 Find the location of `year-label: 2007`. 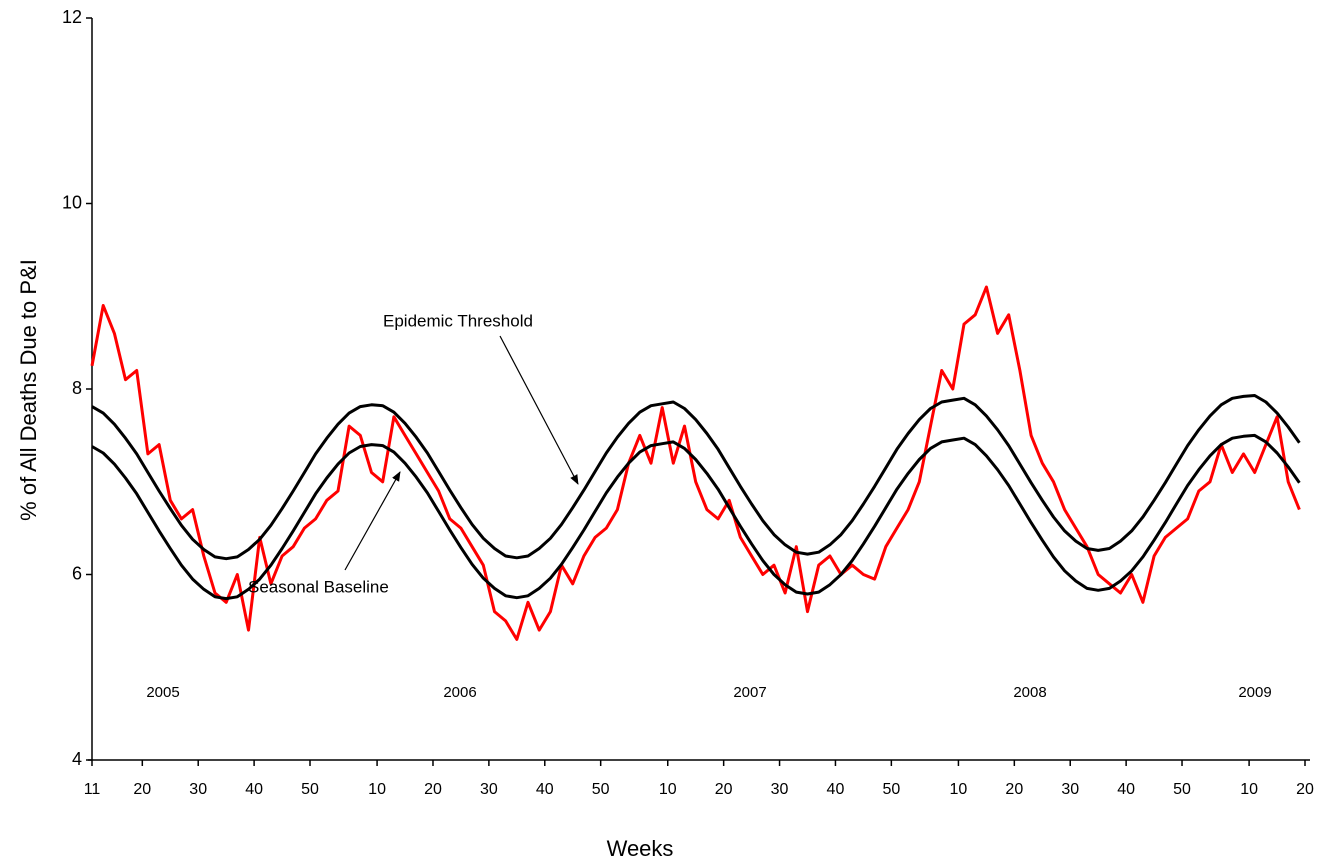

year-label: 2007 is located at coordinates (749, 692).